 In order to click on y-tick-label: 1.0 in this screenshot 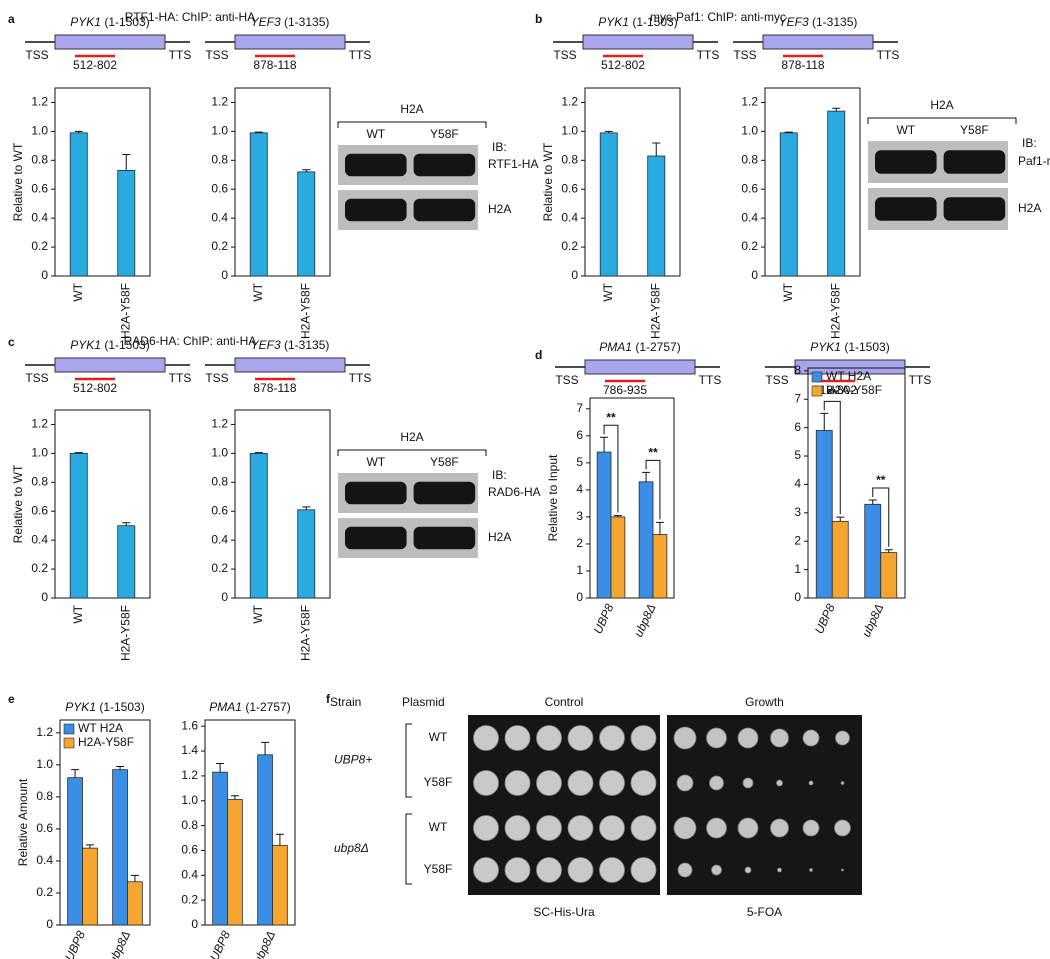, I will do `click(749, 131)`.